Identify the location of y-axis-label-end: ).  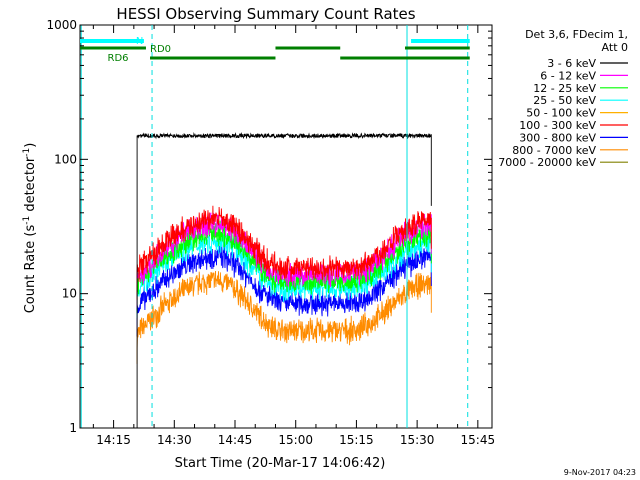
(30, 145).